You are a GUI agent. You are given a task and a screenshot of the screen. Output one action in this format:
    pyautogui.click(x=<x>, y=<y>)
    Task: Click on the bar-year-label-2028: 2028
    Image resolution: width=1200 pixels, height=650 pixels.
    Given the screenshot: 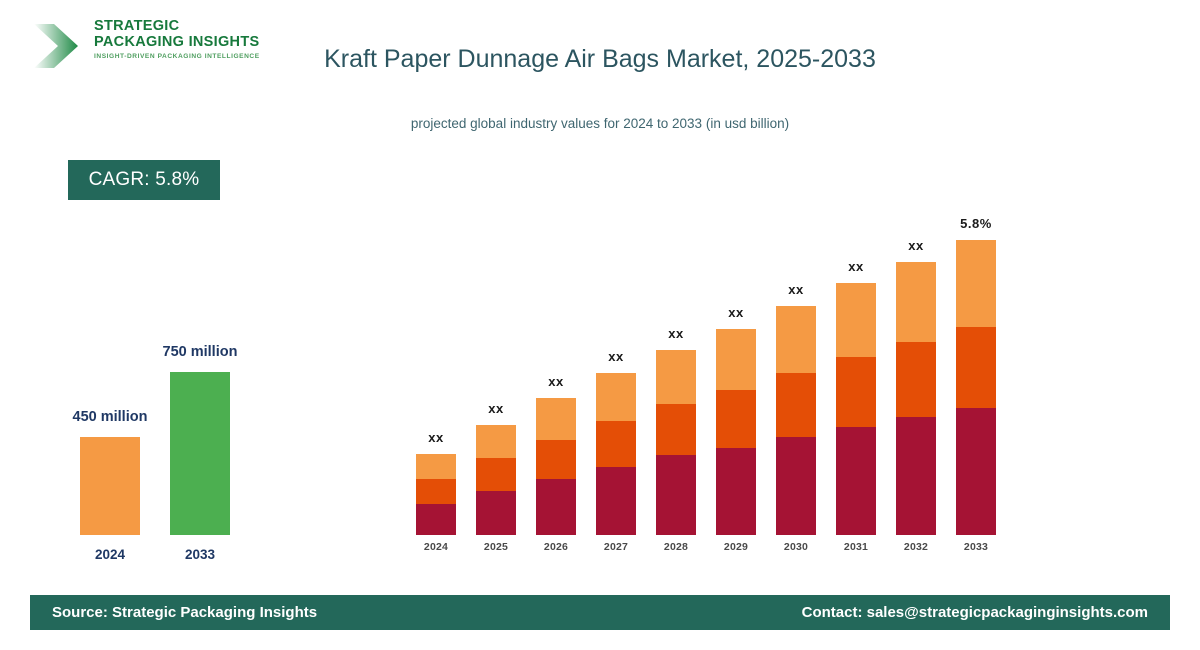 What is the action you would take?
    pyautogui.click(x=676, y=547)
    